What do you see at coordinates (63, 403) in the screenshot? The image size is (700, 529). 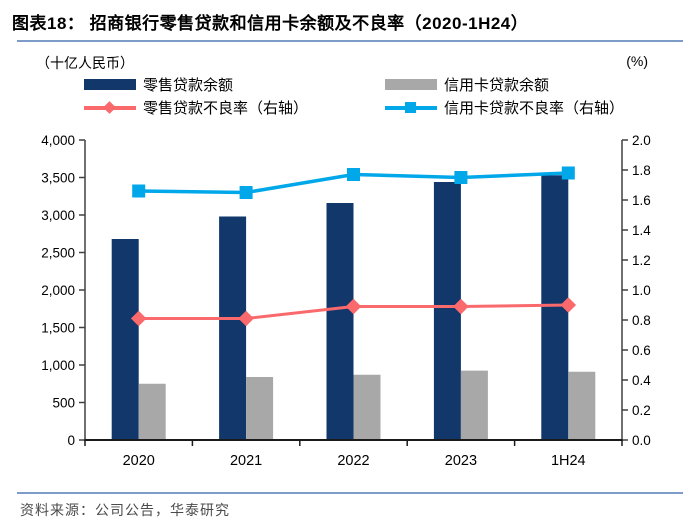 I see `left-tick-label: 500` at bounding box center [63, 403].